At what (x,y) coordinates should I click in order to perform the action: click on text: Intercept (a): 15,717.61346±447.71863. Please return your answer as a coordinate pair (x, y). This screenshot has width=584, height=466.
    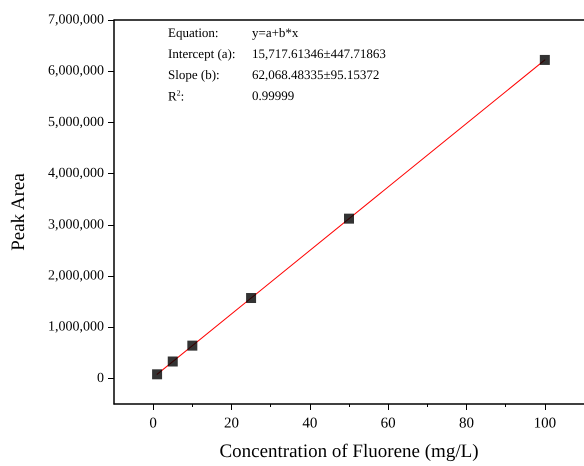
    Looking at the image, I should click on (277, 53).